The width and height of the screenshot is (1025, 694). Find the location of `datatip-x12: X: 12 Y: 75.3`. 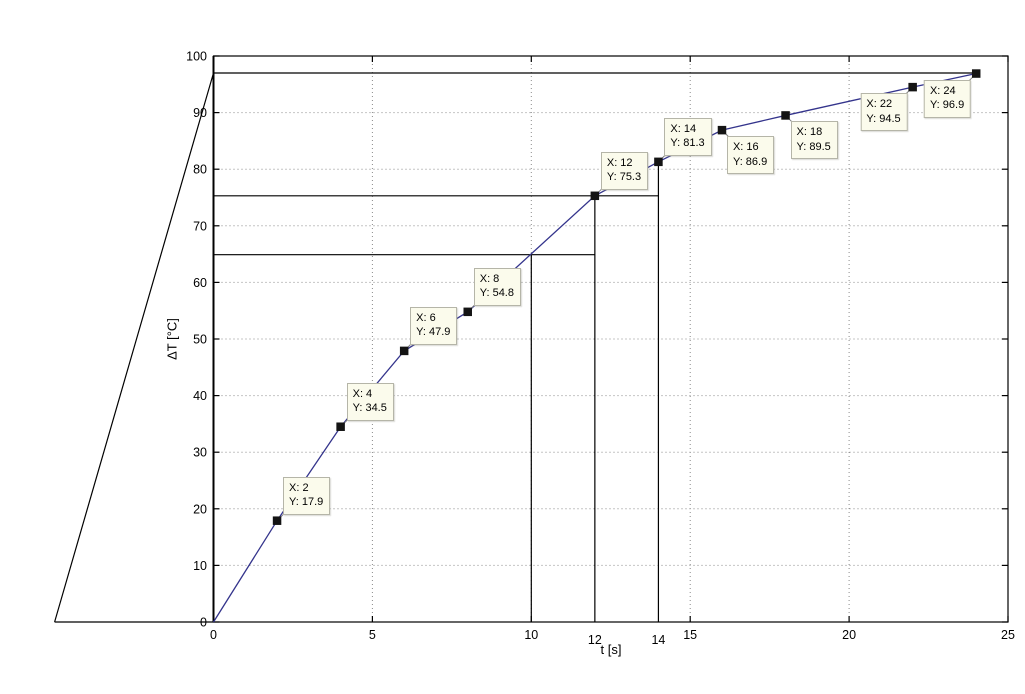

datatip-x12: X: 12 Y: 75.3 is located at coordinates (624, 170).